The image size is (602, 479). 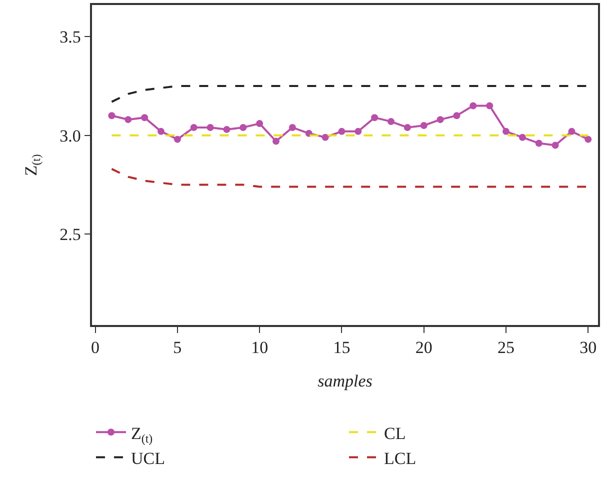 What do you see at coordinates (400, 458) in the screenshot?
I see `legend-label: LCL` at bounding box center [400, 458].